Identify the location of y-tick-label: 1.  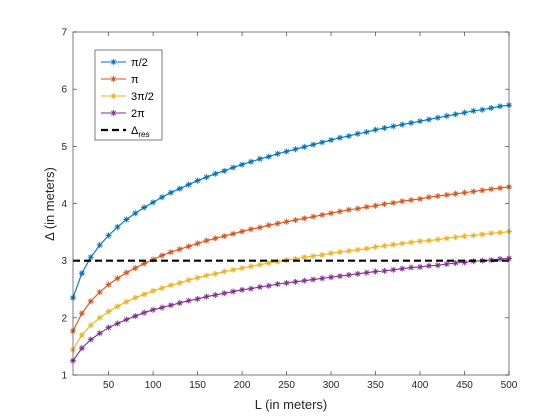
(64, 376).